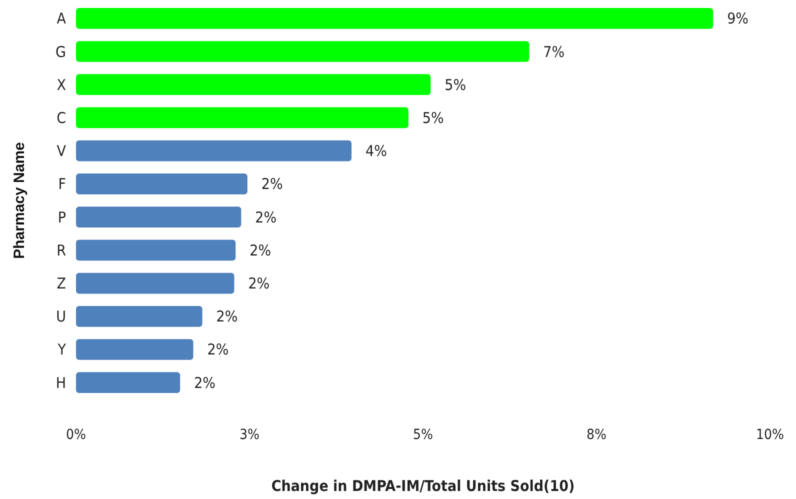 This screenshot has width=796, height=499. What do you see at coordinates (19, 200) in the screenshot?
I see `y-axis-title: Pharmacy Name` at bounding box center [19, 200].